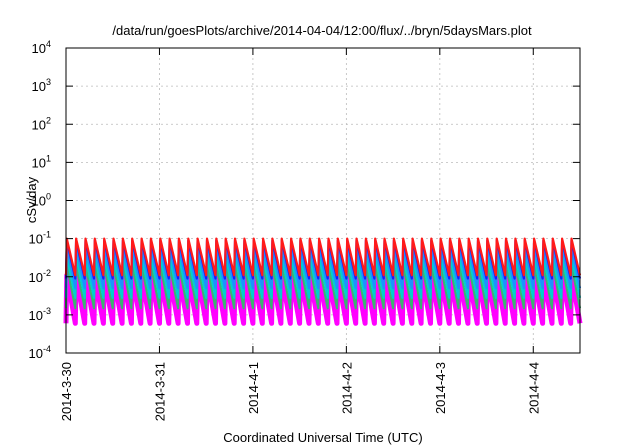  Describe the element at coordinates (41, 200) in the screenshot. I see `y-tick-label: 10⁰` at that location.